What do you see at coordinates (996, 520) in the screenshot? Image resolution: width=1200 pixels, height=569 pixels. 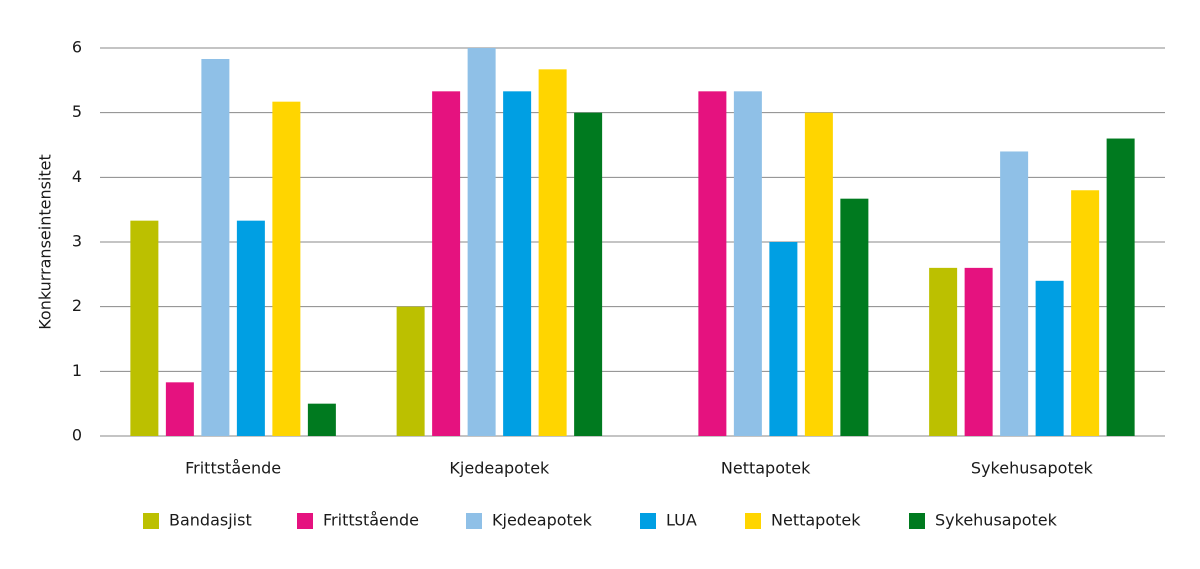 I see `legend-label: Sykehusapotek` at bounding box center [996, 520].